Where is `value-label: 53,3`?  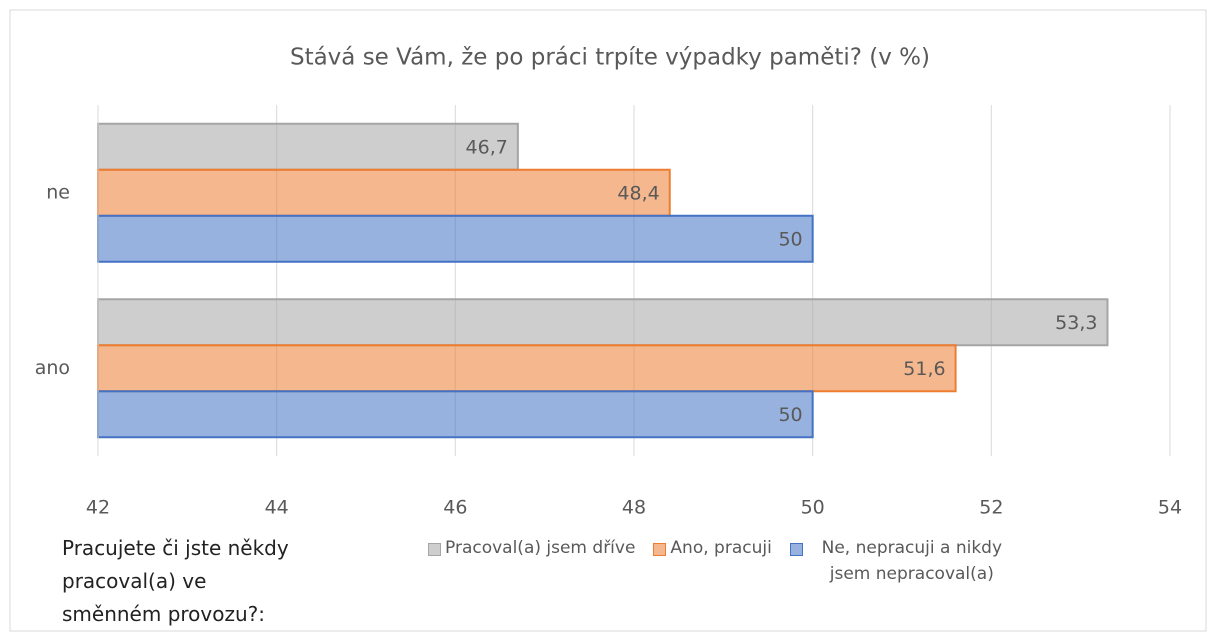
value-label: 53,3 is located at coordinates (1076, 323).